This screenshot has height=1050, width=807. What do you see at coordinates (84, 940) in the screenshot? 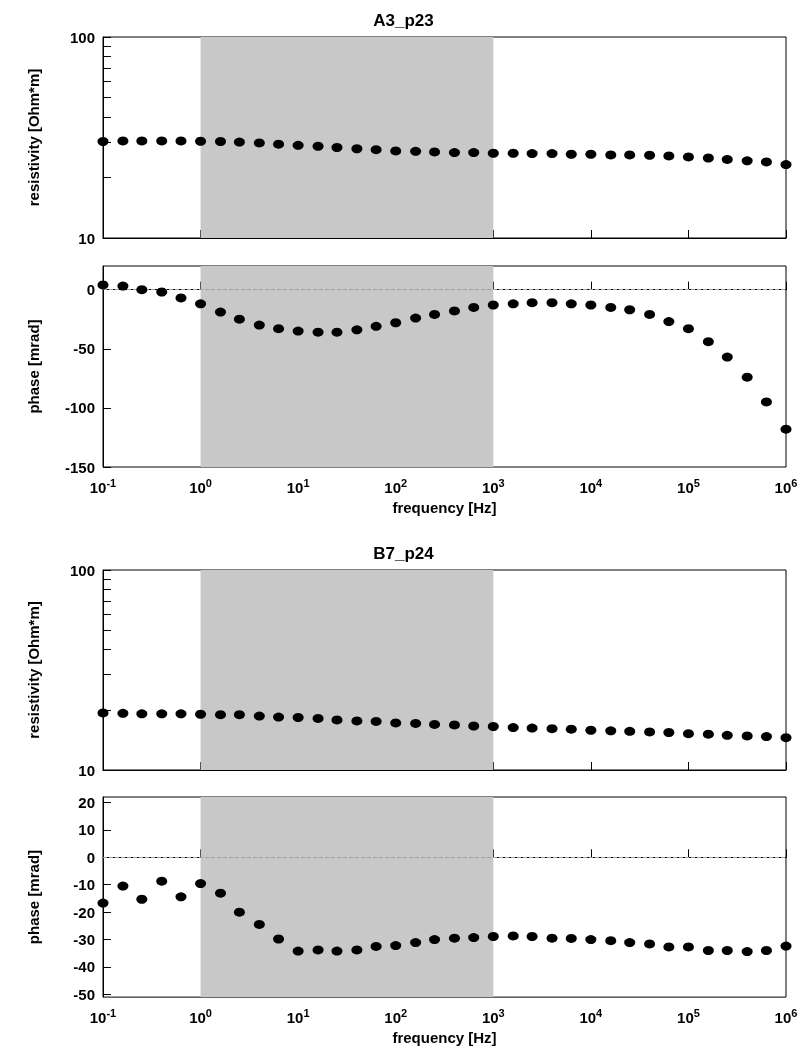
I see `y-tick-label: -30` at bounding box center [84, 940].